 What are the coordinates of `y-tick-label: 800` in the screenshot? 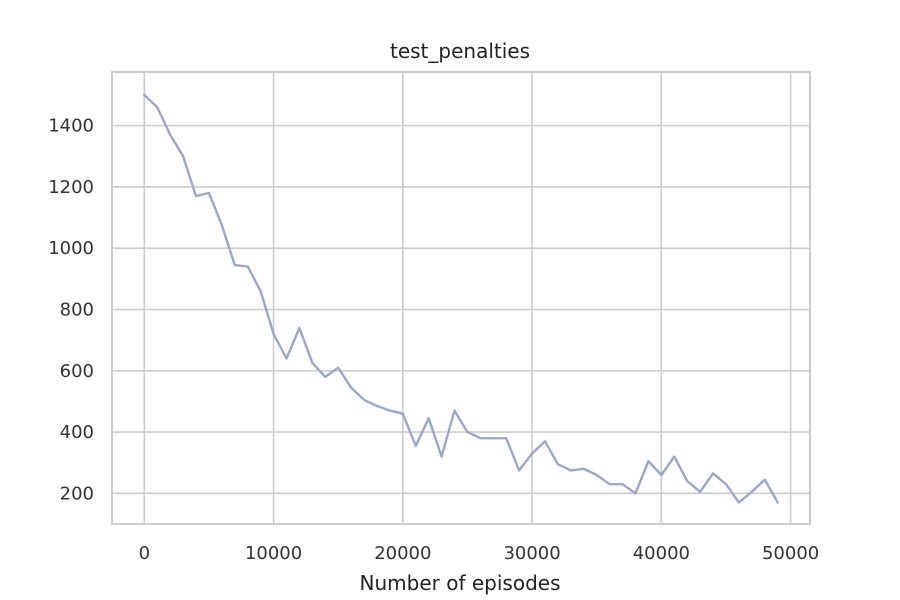 It's located at (77, 309).